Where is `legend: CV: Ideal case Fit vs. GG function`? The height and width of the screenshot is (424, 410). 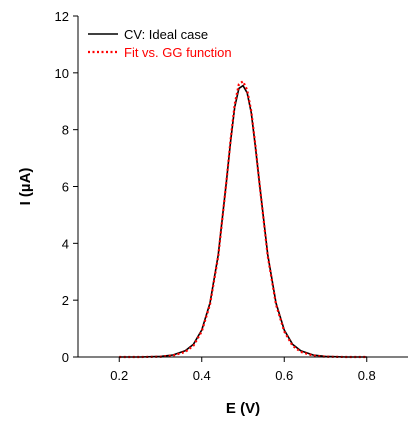
legend: CV: Ideal case Fit vs. GG function is located at coordinates (160, 43).